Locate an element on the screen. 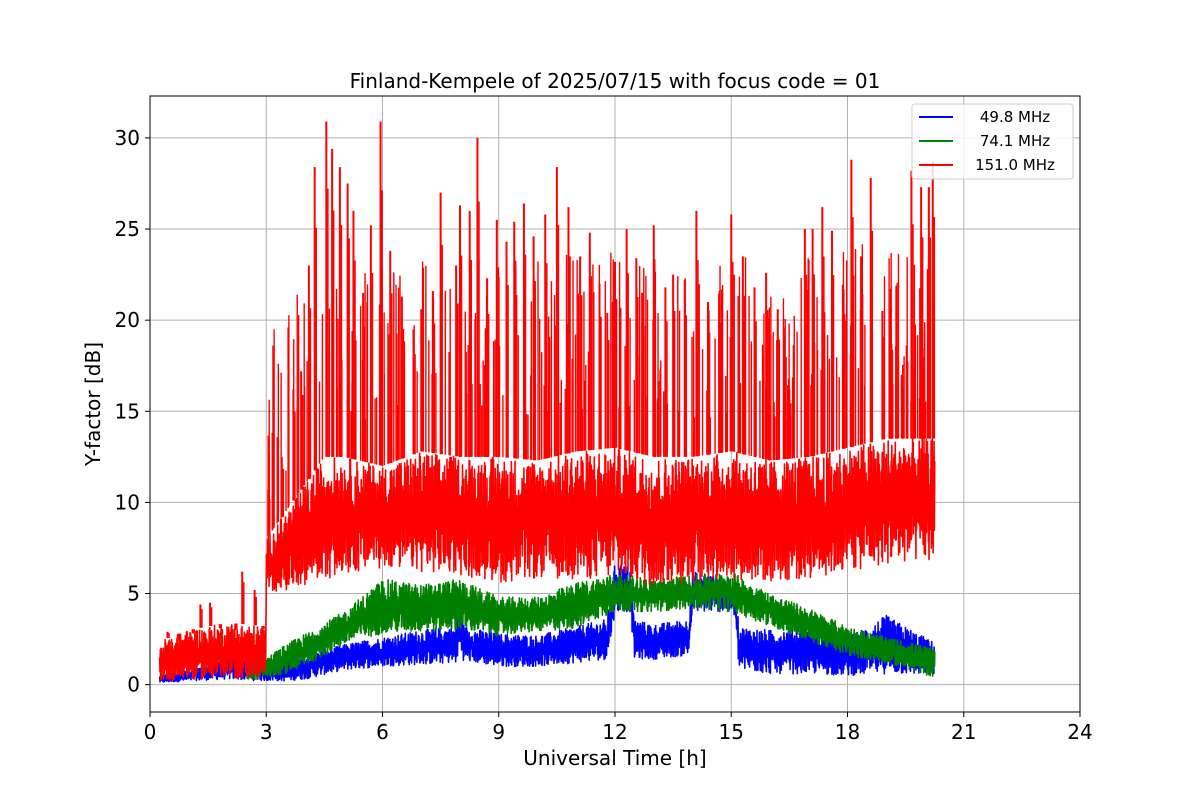  legend-label: 151.0 MHz is located at coordinates (1015, 165).